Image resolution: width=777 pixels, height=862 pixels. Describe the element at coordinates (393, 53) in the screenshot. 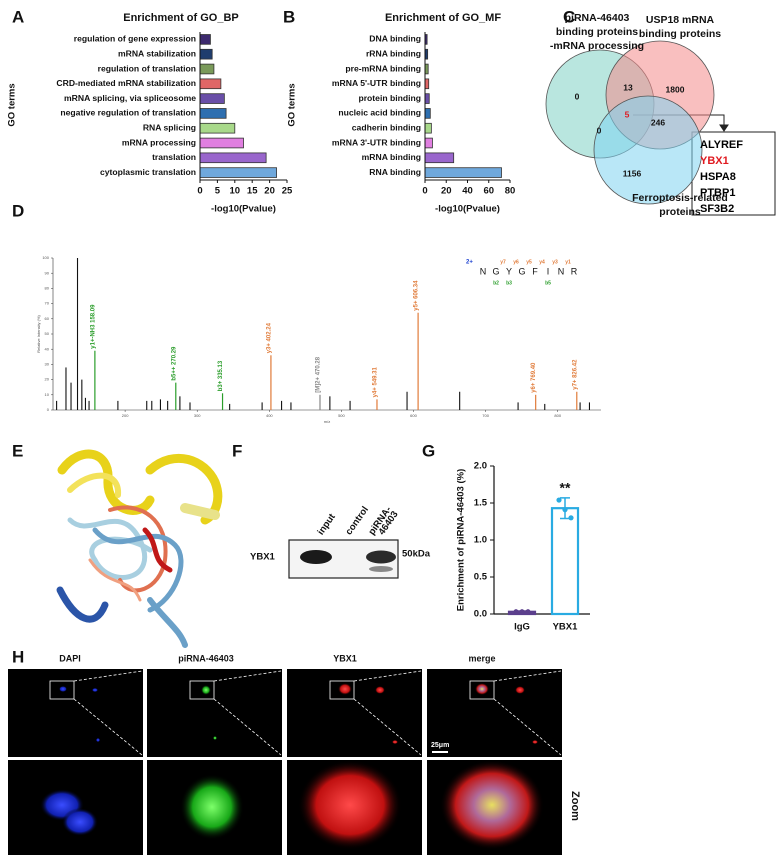

I see `category-label: rRNA binding` at that location.